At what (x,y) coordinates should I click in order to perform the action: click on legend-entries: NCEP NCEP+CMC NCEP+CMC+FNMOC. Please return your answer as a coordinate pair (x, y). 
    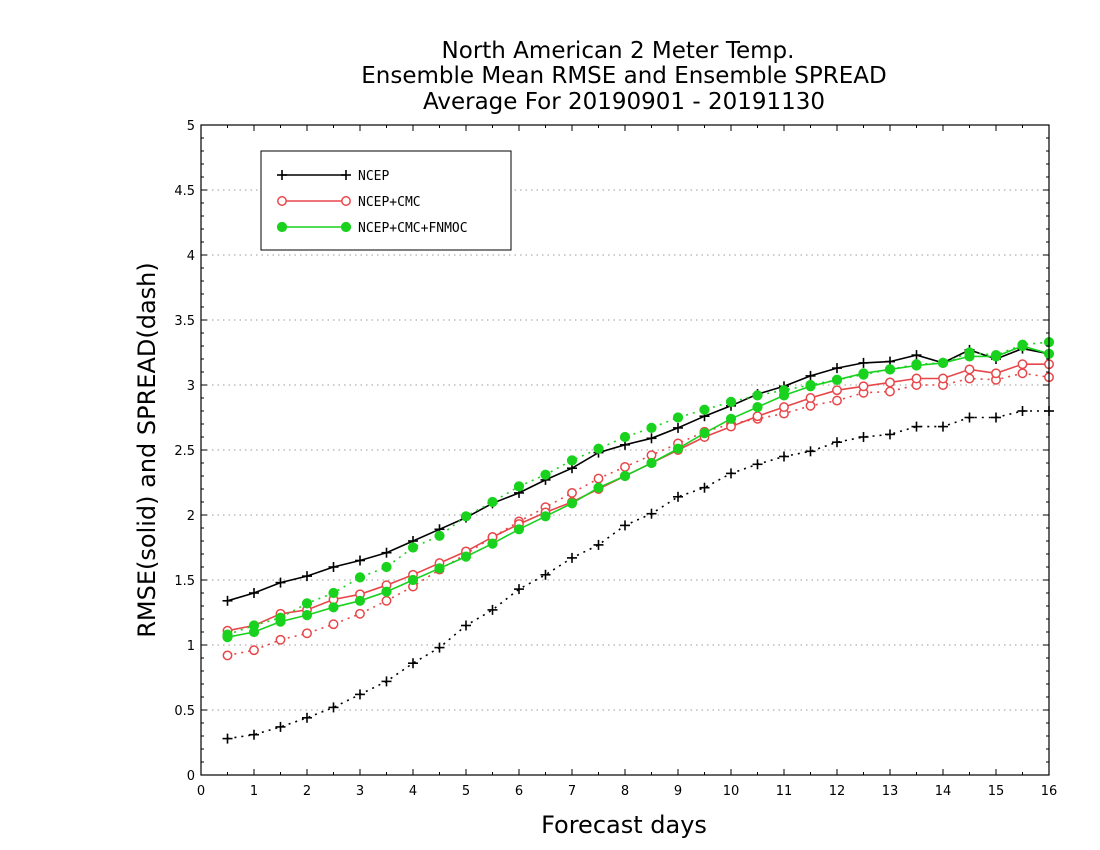
    Looking at the image, I should click on (372, 202).